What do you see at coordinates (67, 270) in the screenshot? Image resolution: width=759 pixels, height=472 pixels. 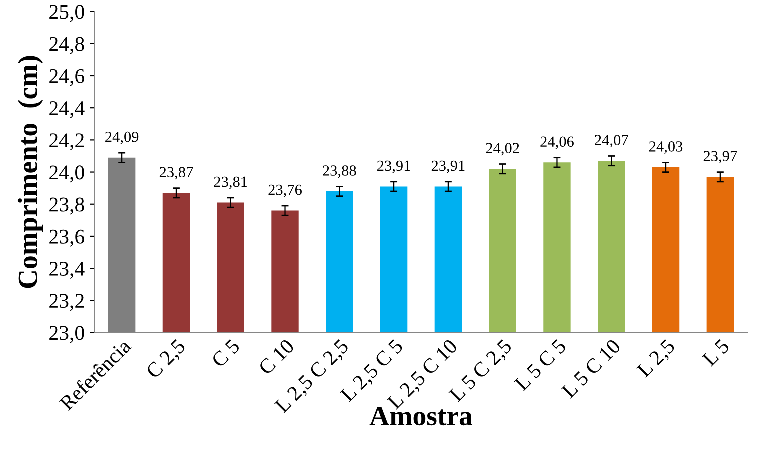 I see `y-tick-label: 23,4` at bounding box center [67, 270].